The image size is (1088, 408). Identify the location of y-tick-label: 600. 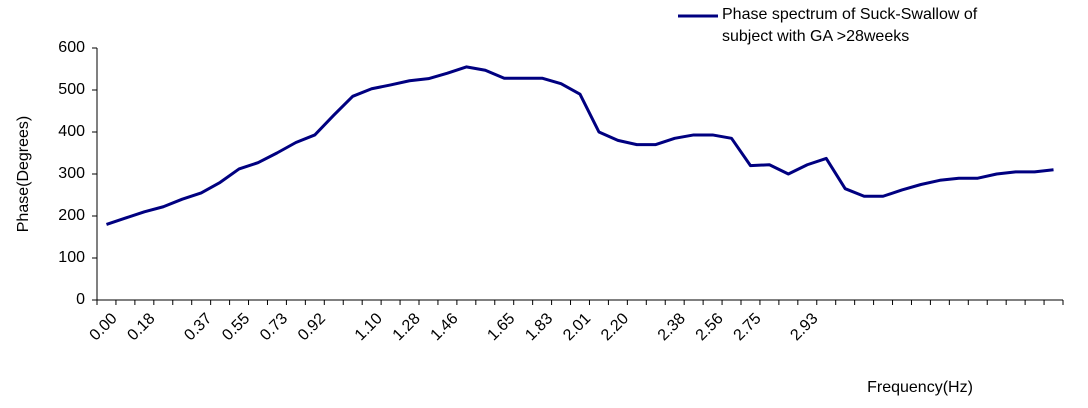
(71, 47).